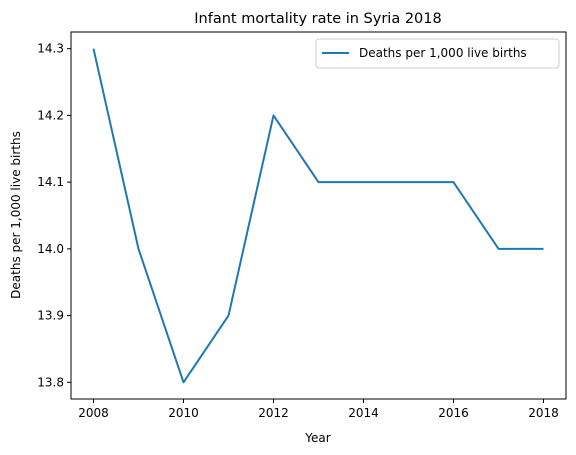  Describe the element at coordinates (50, 182) in the screenshot. I see `y-tick-label: 14.1` at that location.